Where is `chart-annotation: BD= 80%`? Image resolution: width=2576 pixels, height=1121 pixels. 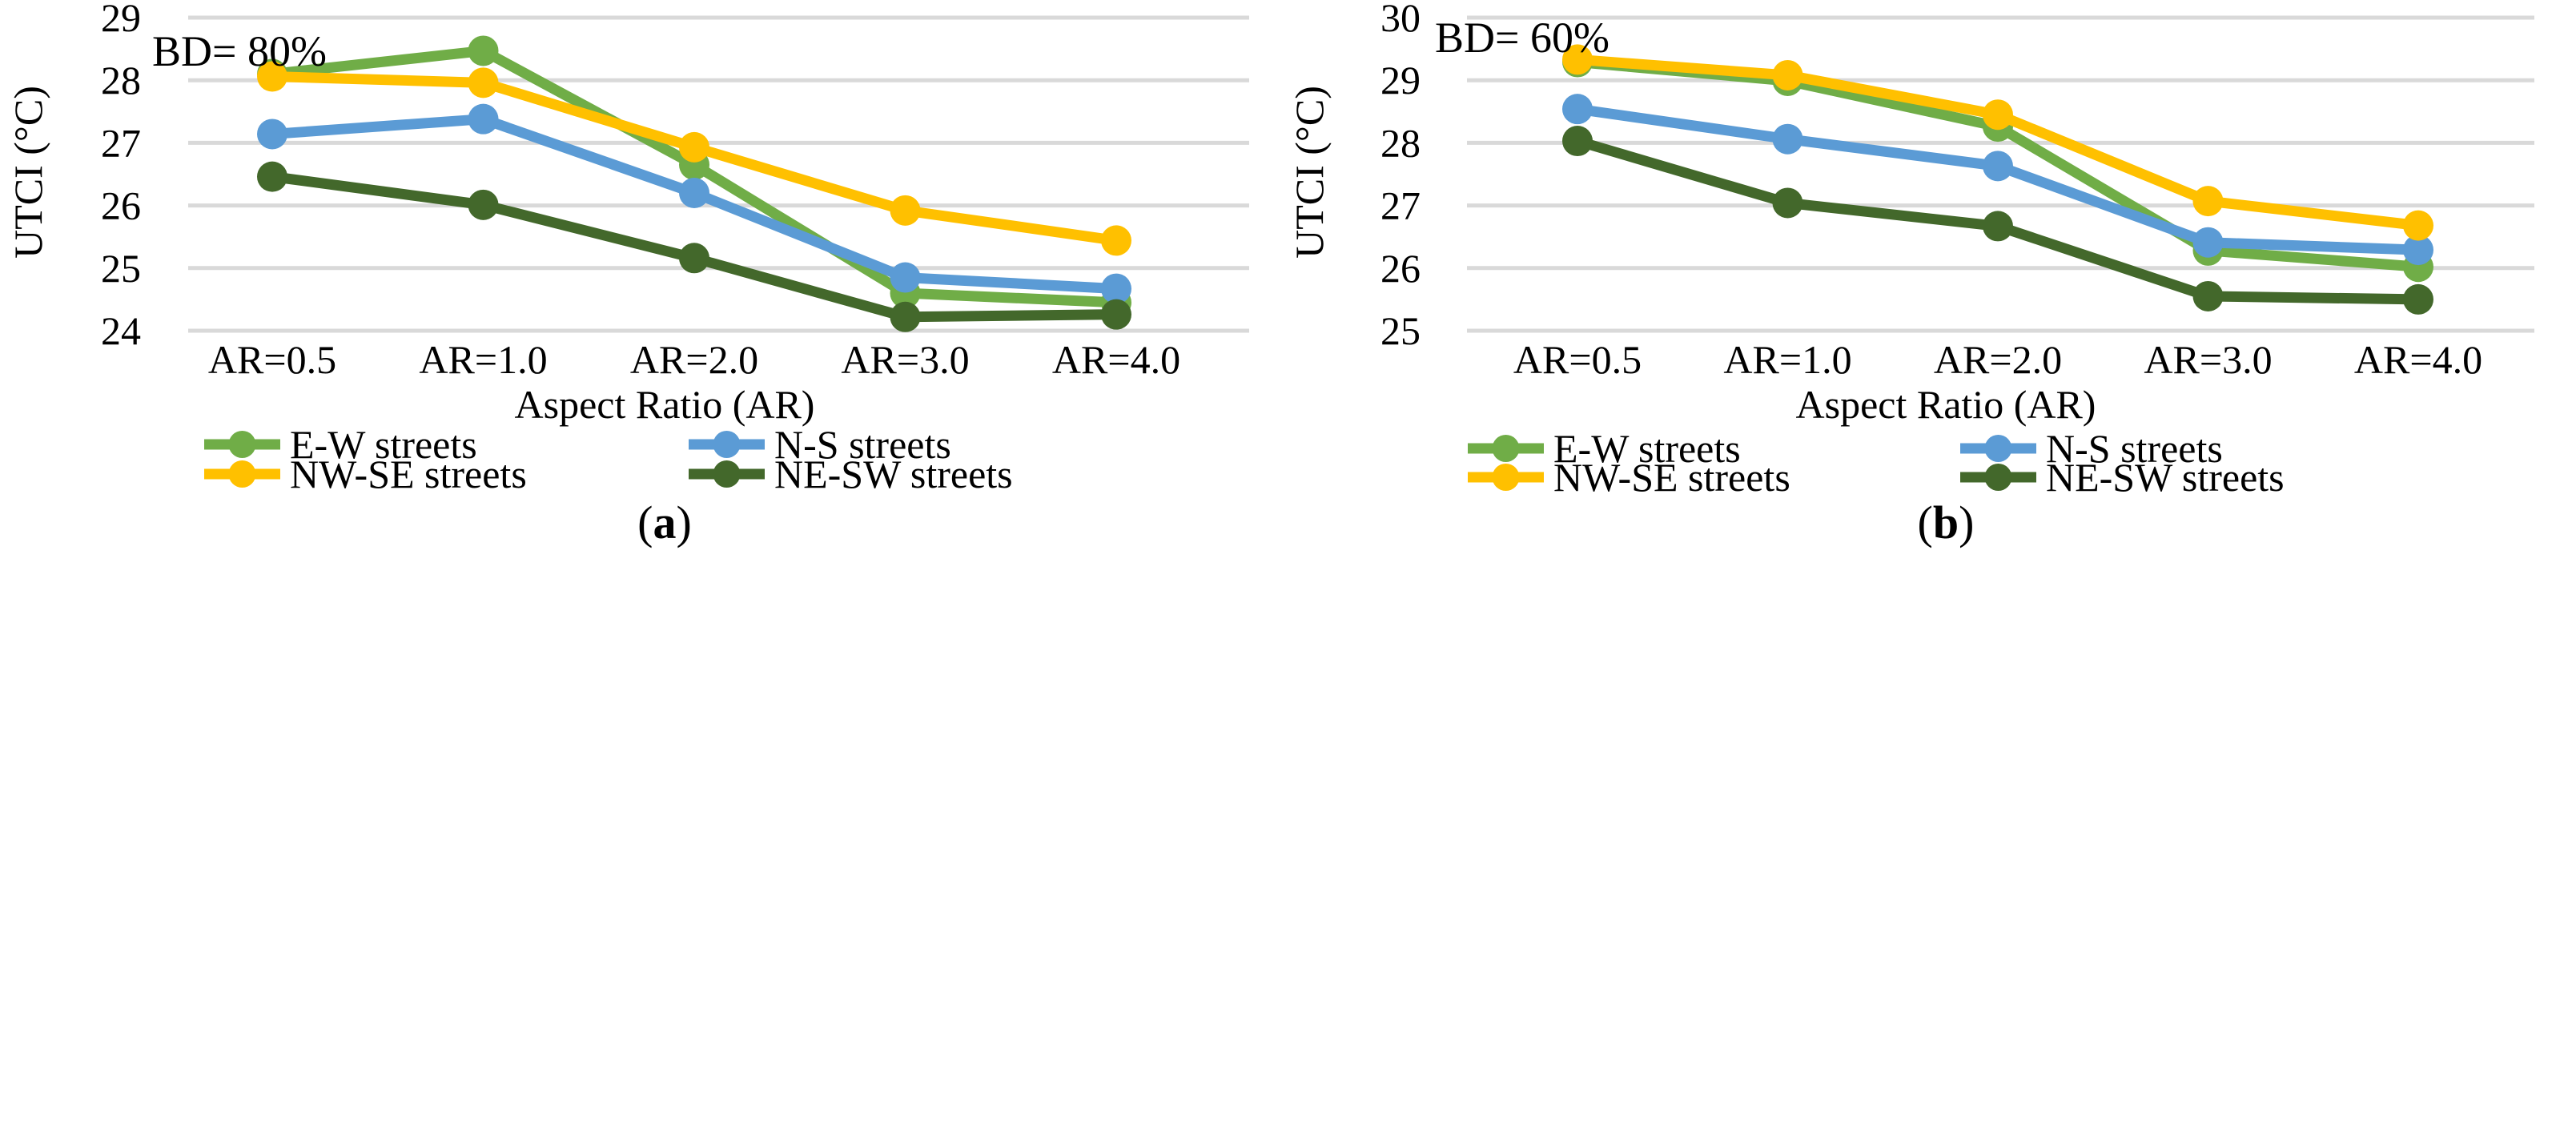
chart-annotation: BD= 80% is located at coordinates (239, 51).